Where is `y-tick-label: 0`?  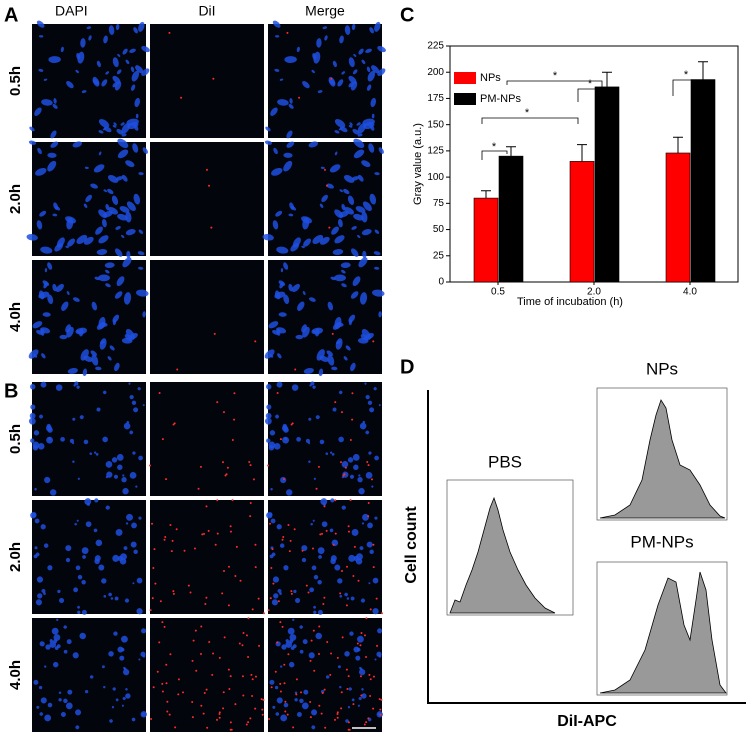 y-tick-label: 0 is located at coordinates (441, 282).